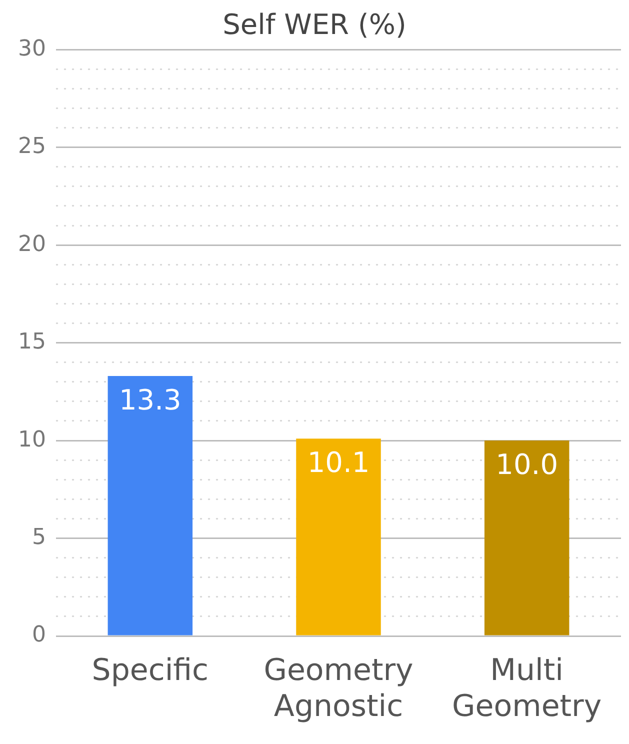 This screenshot has width=629, height=744. Describe the element at coordinates (32, 342) in the screenshot. I see `y-tick-label: 15` at that location.